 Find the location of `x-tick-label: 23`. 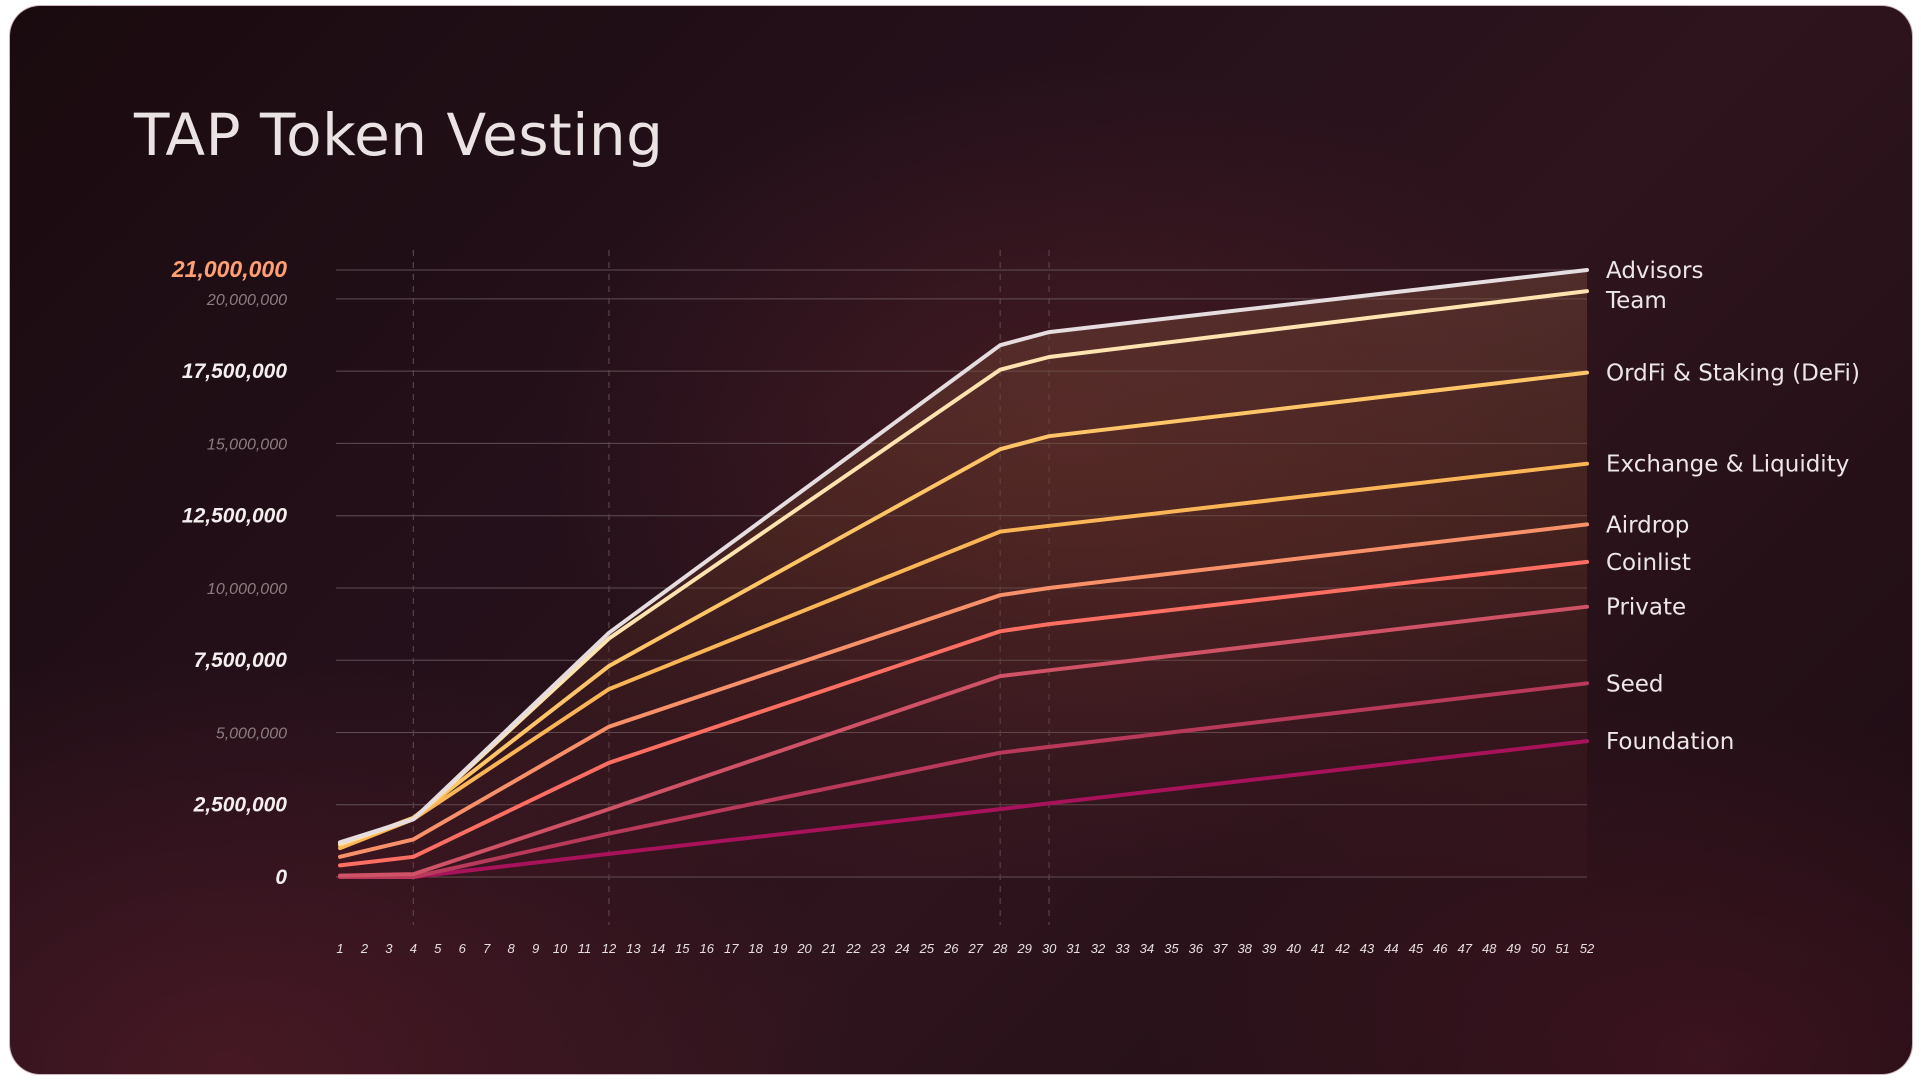

x-tick-label: 23 is located at coordinates (878, 948).